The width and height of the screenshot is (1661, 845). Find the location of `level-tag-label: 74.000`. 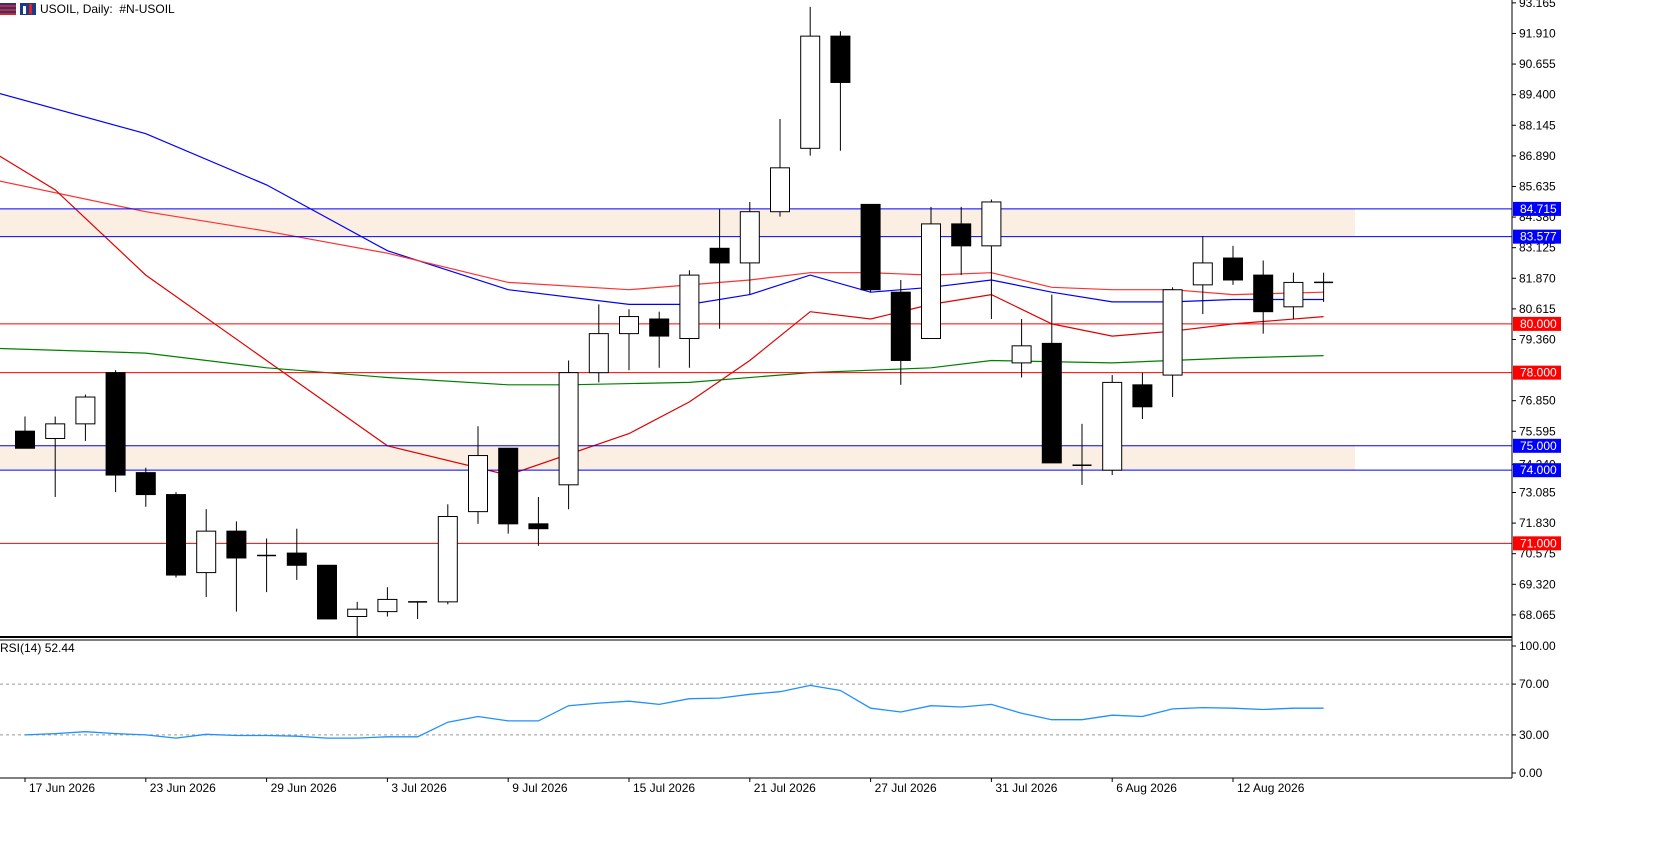

level-tag-label: 74.000 is located at coordinates (1538, 470).